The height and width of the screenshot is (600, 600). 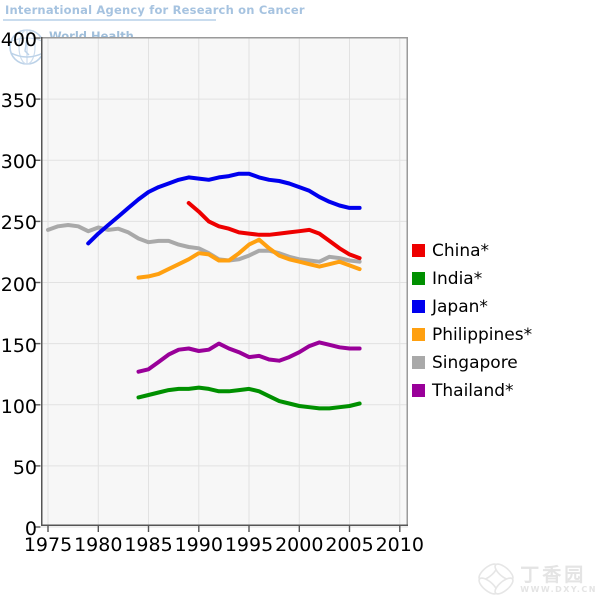 What do you see at coordinates (553, 574) in the screenshot?
I see `watermark-site-name: 丁香园` at bounding box center [553, 574].